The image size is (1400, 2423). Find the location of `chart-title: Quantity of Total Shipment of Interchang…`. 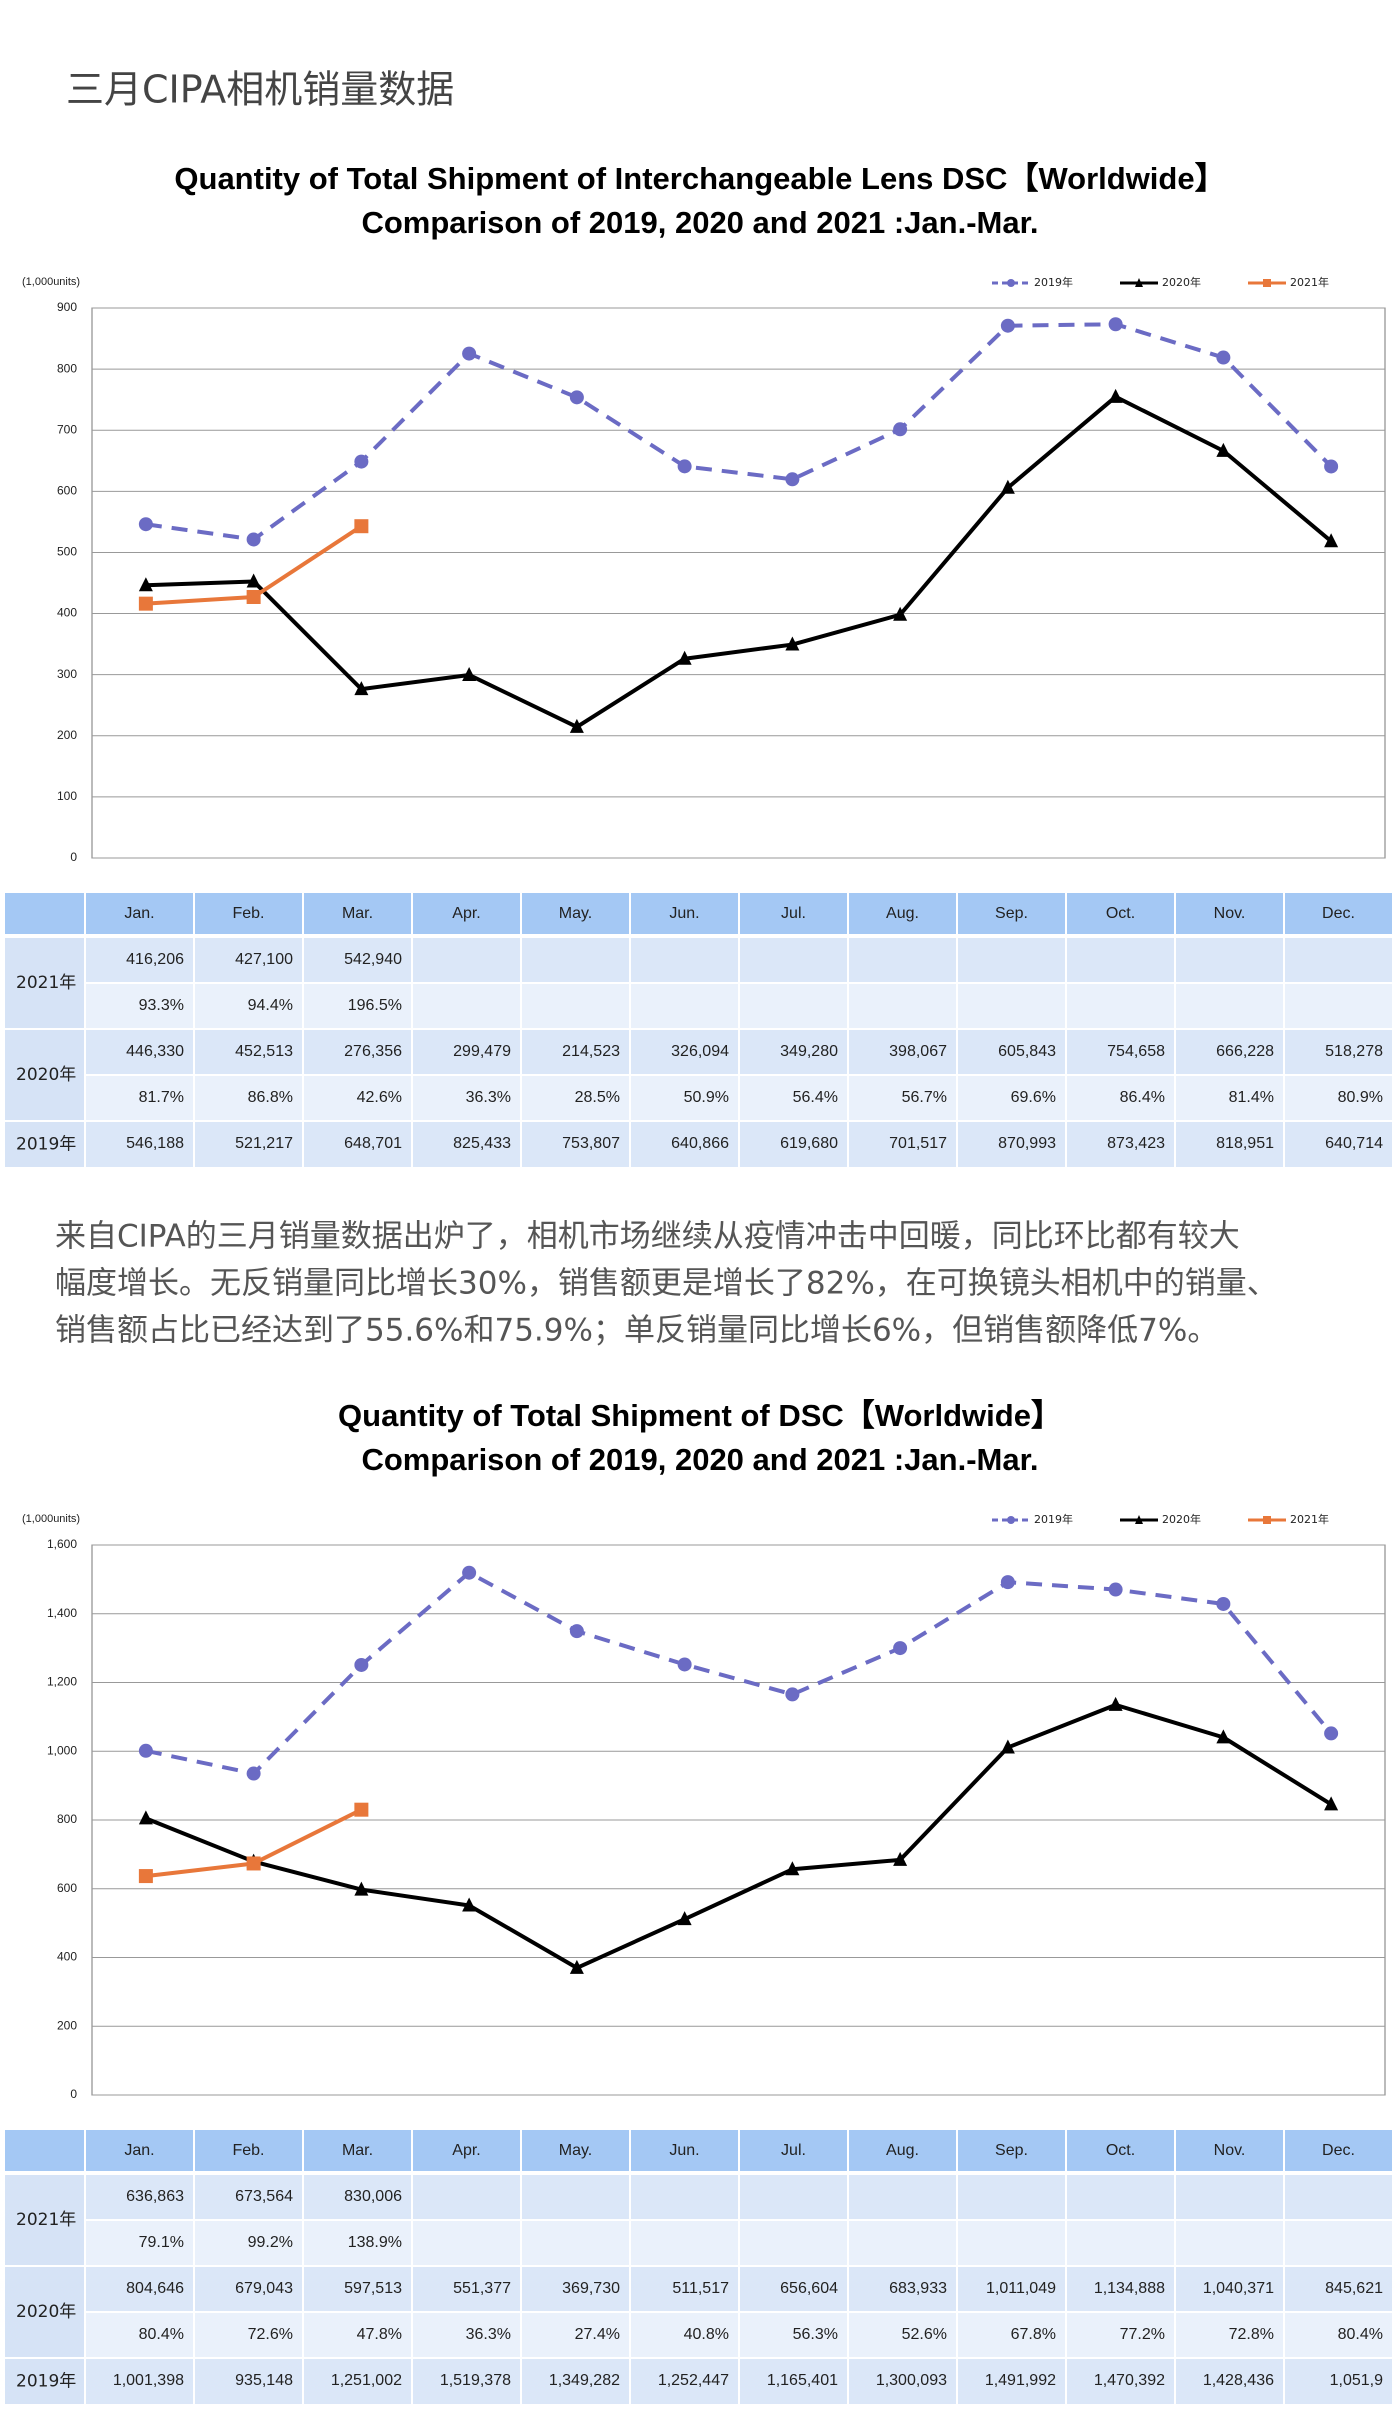

chart-title: Quantity of Total Shipment of Interchang… is located at coordinates (699, 178).